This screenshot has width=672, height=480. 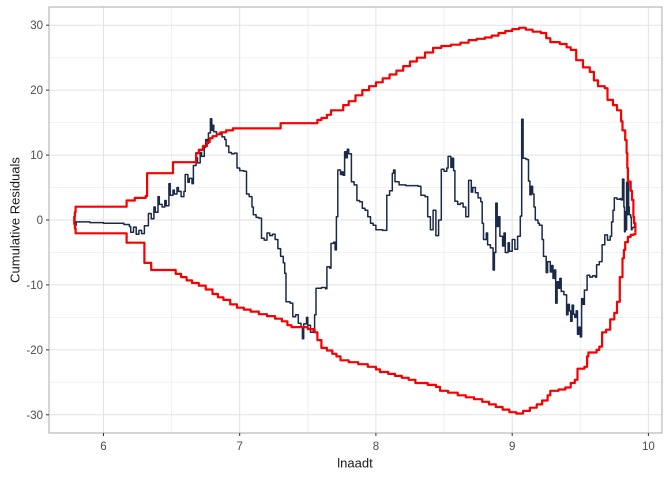 What do you see at coordinates (355, 463) in the screenshot?
I see `x-axis-title: lnaadt` at bounding box center [355, 463].